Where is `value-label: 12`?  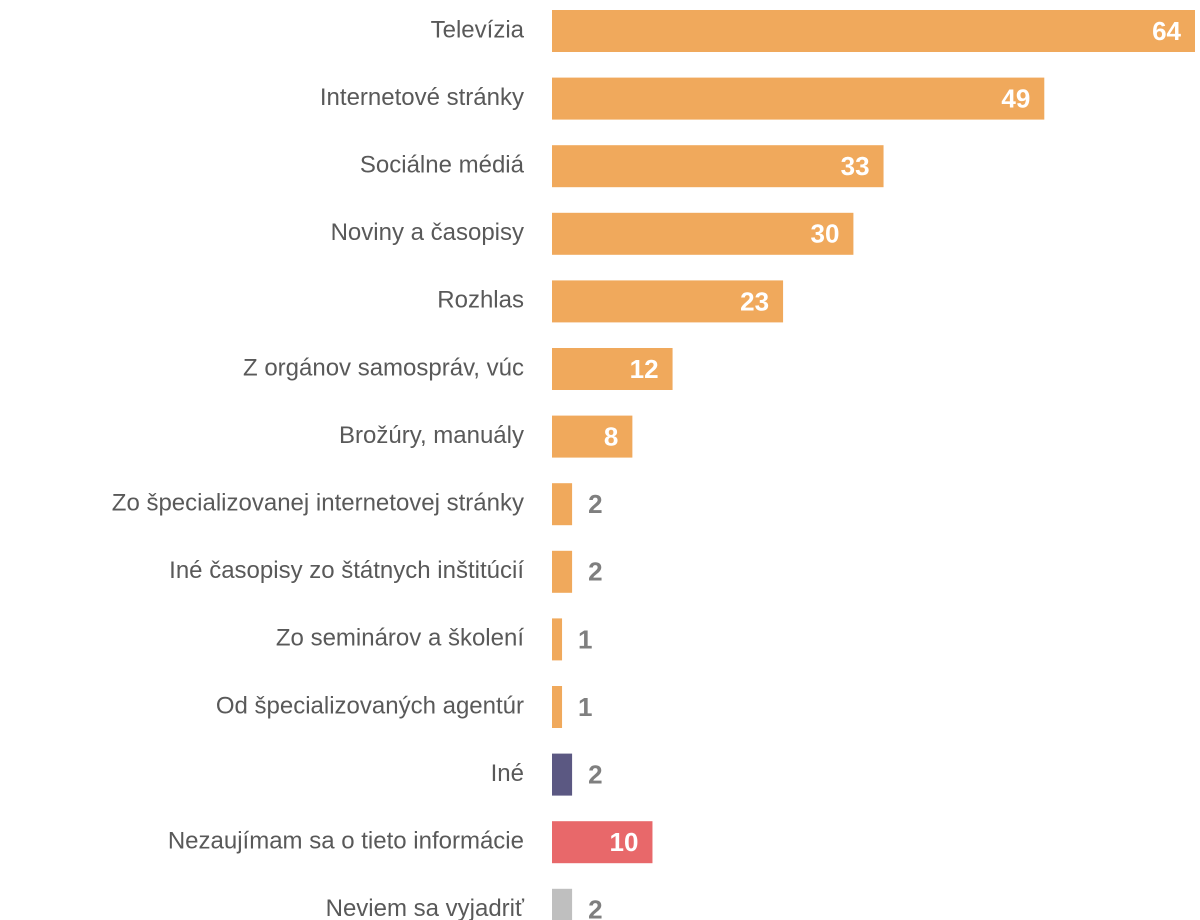 value-label: 12 is located at coordinates (644, 369).